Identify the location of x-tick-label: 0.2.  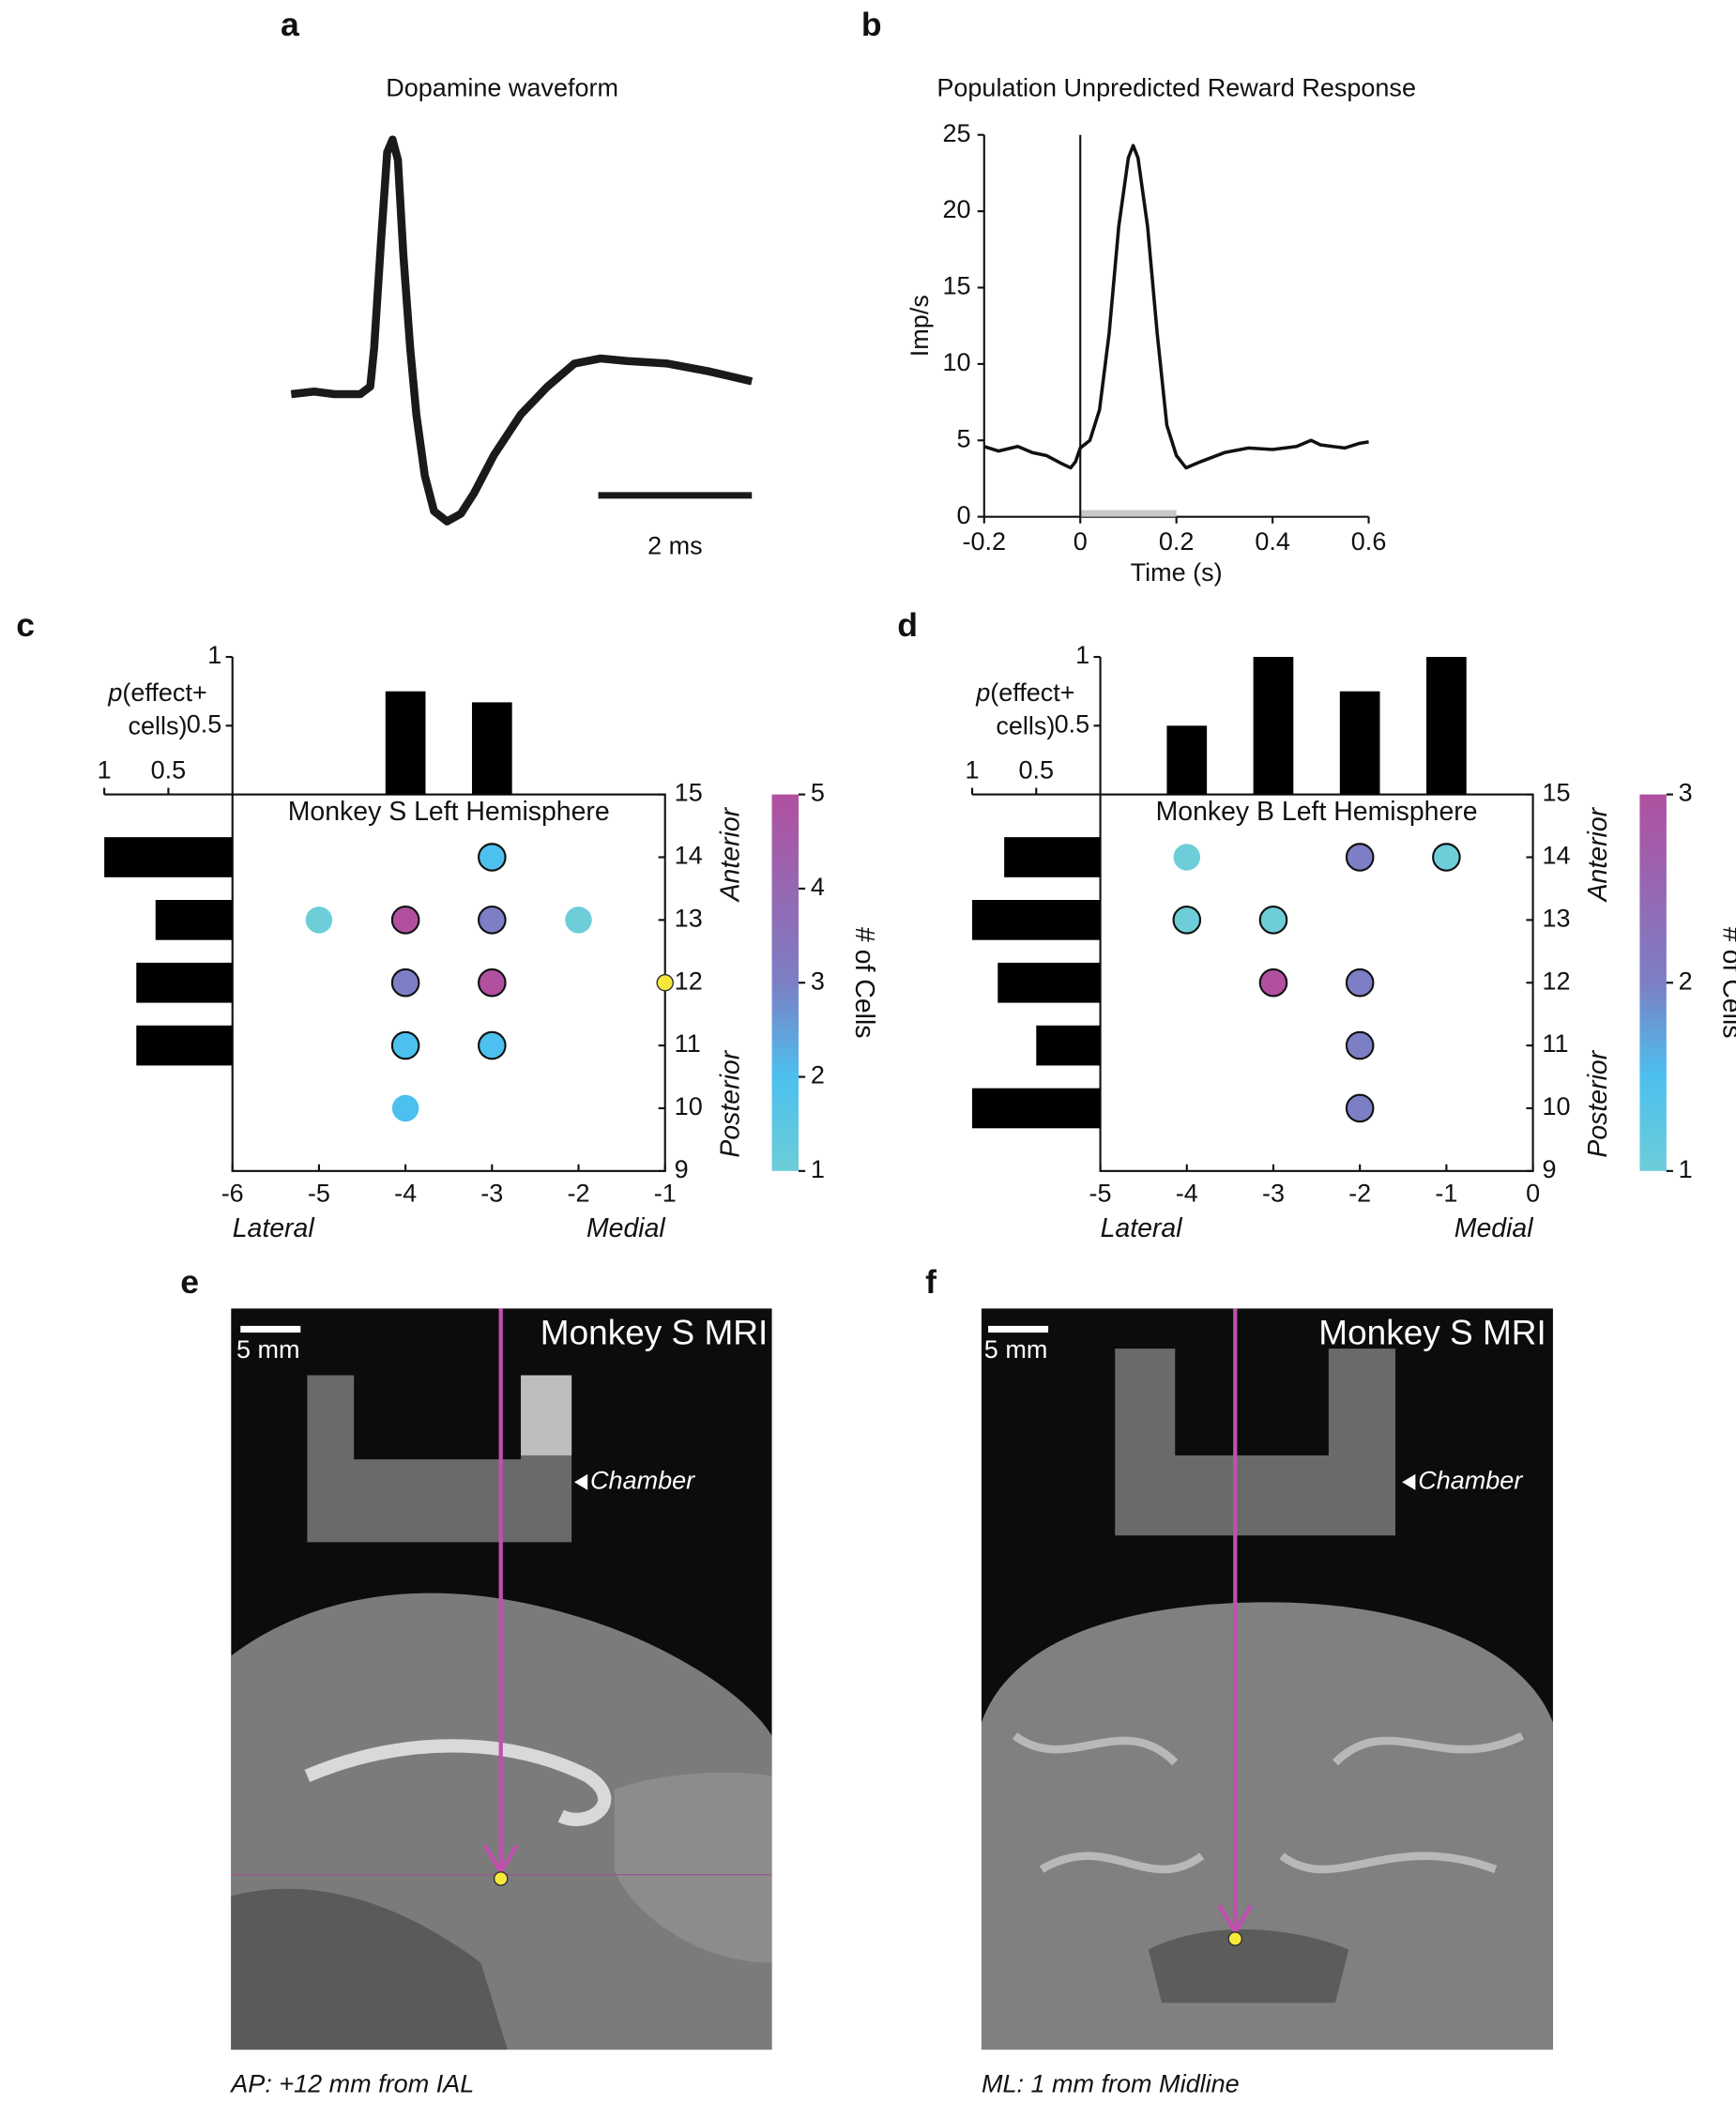
(1177, 541).